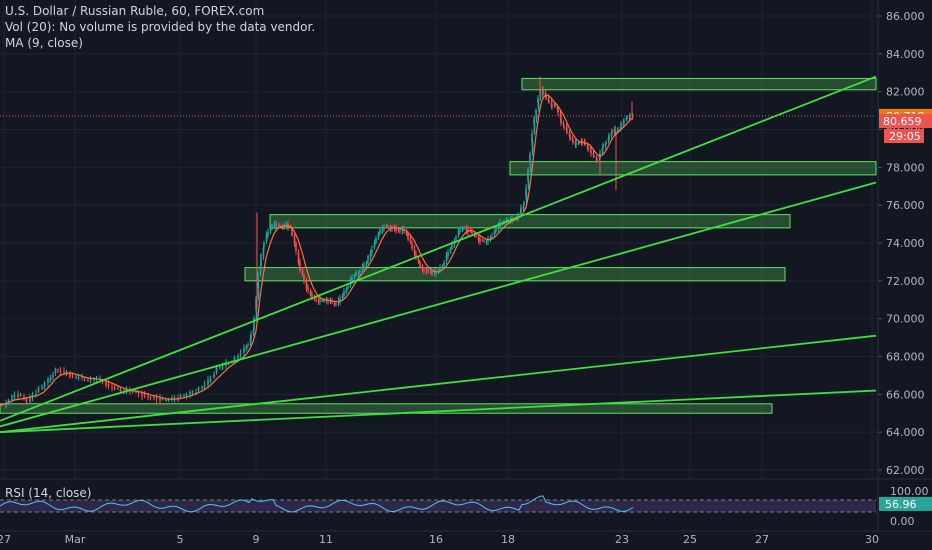 This screenshot has height=550, width=932. Describe the element at coordinates (386, 408) in the screenshot. I see `support-resistance-zone` at that location.